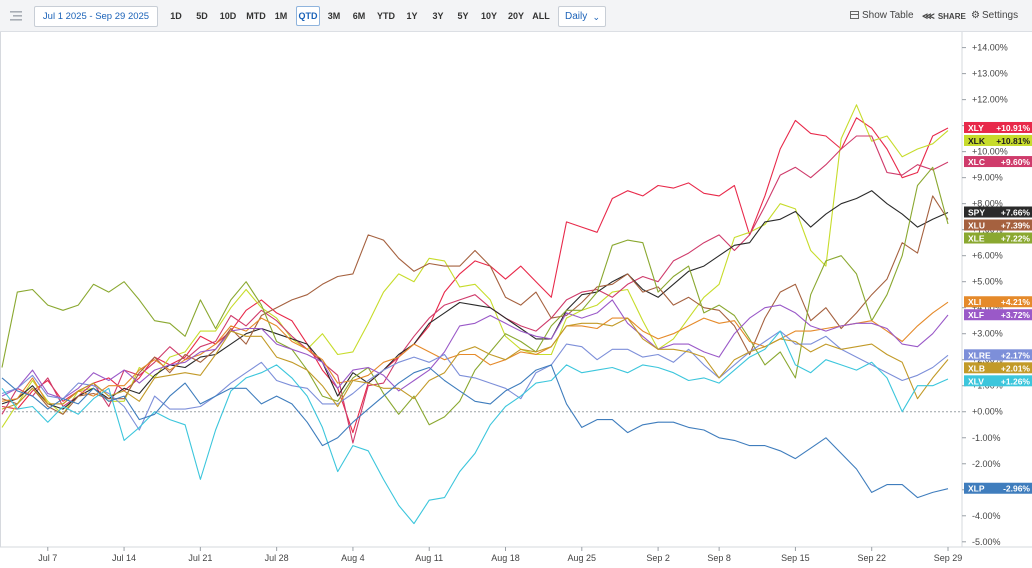  I want to click on series-end-label-xly: XLY +10.91%, so click(998, 127).